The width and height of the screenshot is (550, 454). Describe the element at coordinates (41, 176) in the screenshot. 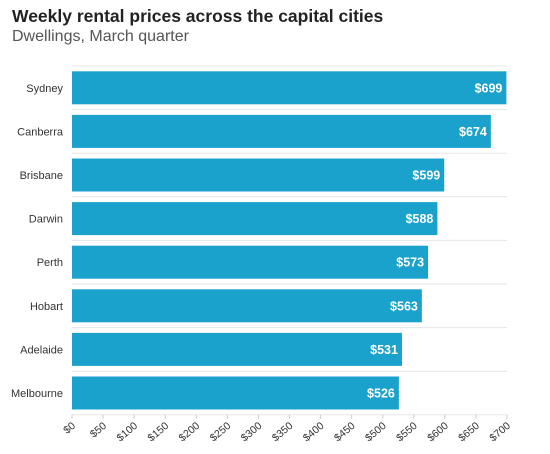

I see `category-label: Brisbane` at that location.